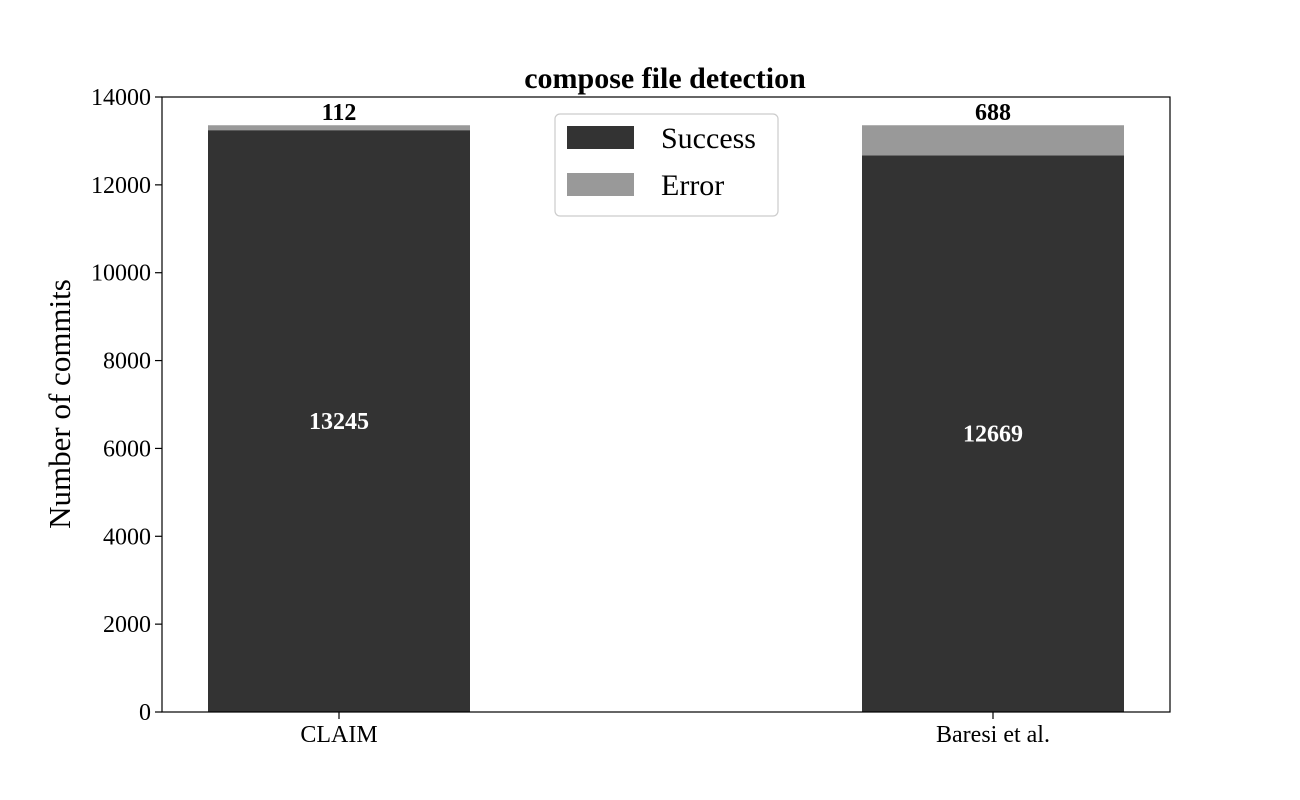  I want to click on data-label-success-1: 13245, so click(339, 422).